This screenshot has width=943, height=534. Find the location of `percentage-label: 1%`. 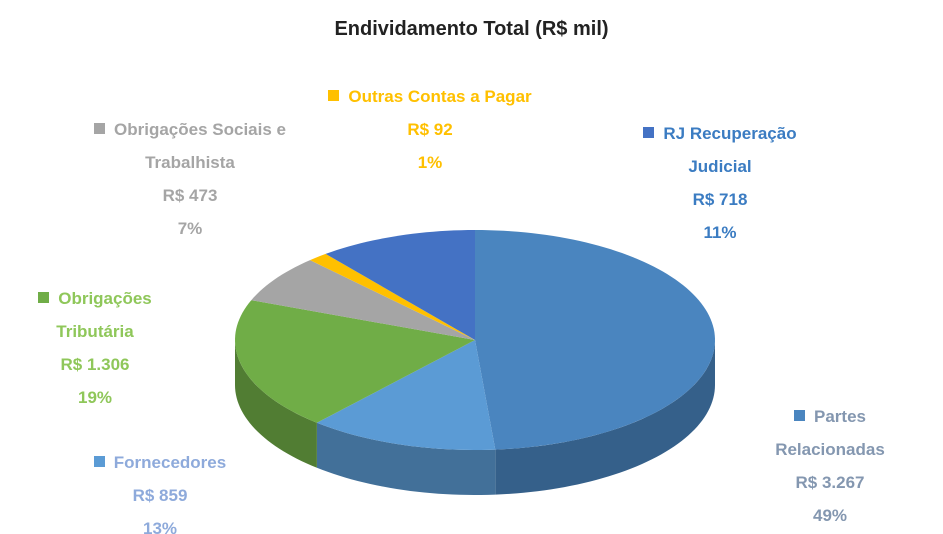

percentage-label: 1% is located at coordinates (430, 162).